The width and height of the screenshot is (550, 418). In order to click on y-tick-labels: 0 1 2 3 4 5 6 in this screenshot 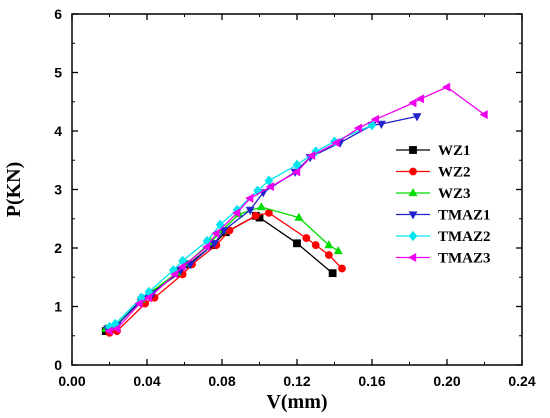, I will do `click(58, 189)`.